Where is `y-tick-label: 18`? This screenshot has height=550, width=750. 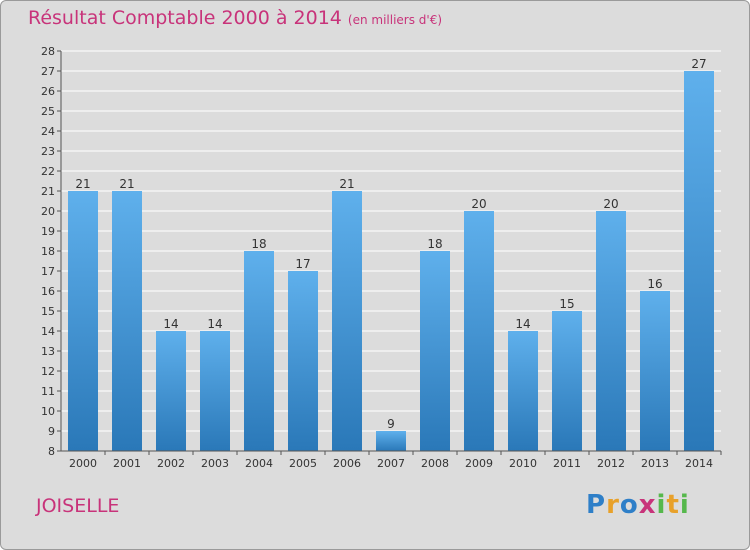
y-tick-label: 18 is located at coordinates (48, 251).